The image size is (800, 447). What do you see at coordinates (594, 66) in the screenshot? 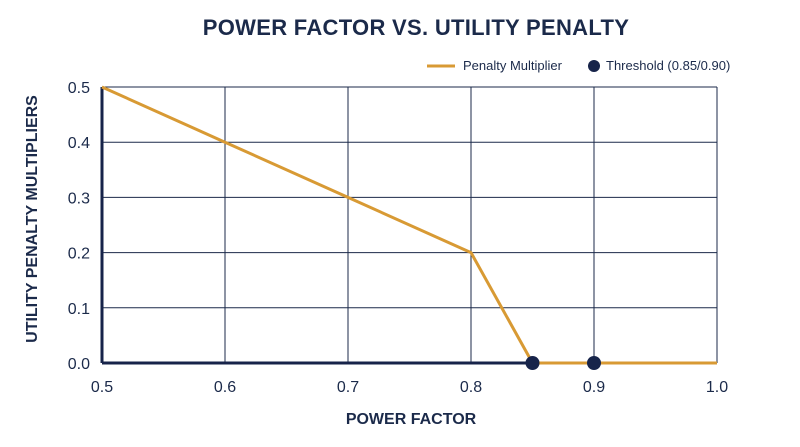
I see `legend-marker-swatch` at bounding box center [594, 66].